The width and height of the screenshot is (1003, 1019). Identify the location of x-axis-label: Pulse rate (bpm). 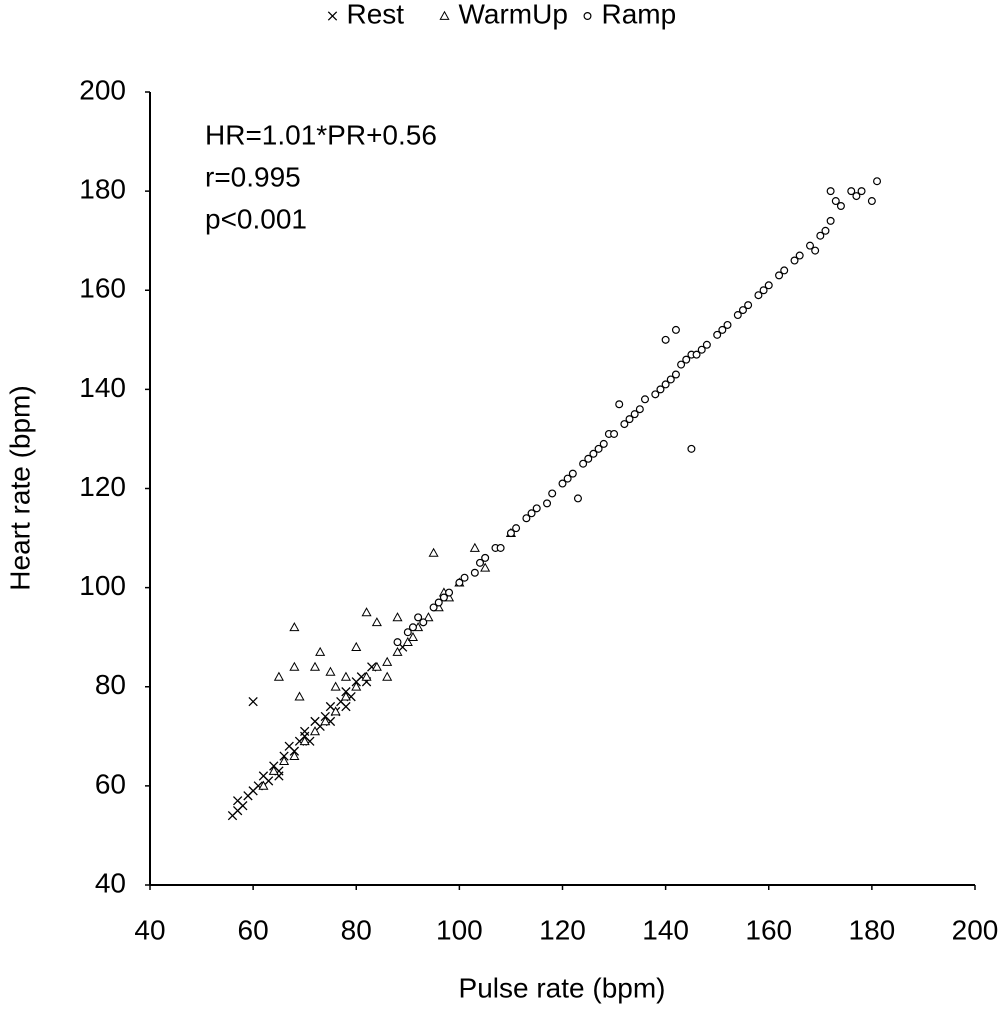
(562, 987).